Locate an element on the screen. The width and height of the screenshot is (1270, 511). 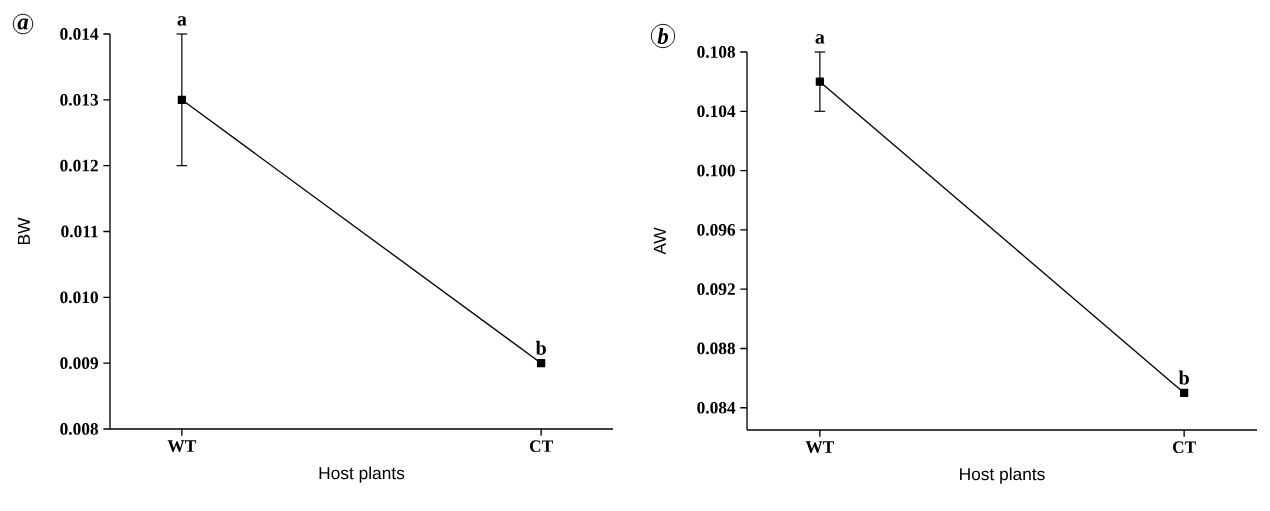
y-tick-label: 0.014 is located at coordinates (79, 34).